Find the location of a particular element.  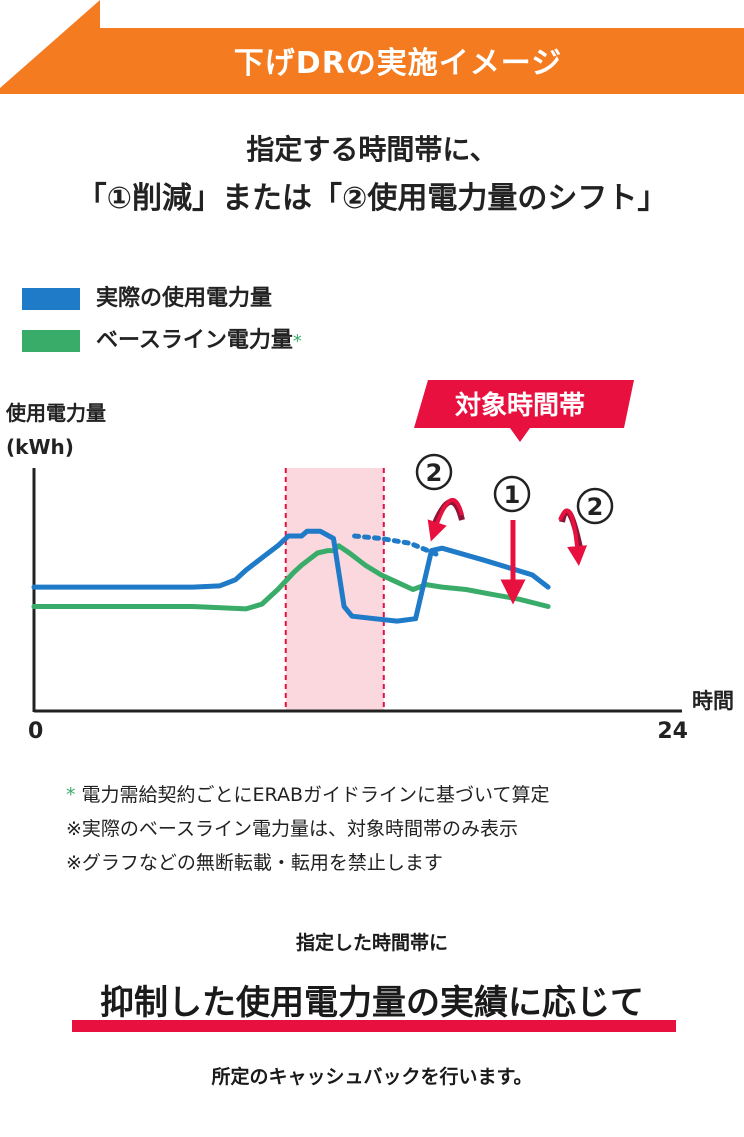

legend-swatch-baseline is located at coordinates (51, 341).